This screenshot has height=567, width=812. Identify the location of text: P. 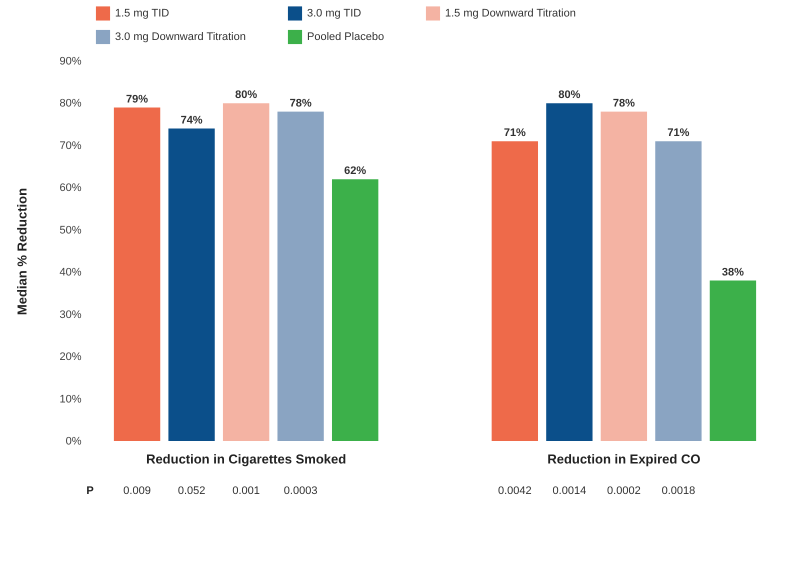
(90, 491).